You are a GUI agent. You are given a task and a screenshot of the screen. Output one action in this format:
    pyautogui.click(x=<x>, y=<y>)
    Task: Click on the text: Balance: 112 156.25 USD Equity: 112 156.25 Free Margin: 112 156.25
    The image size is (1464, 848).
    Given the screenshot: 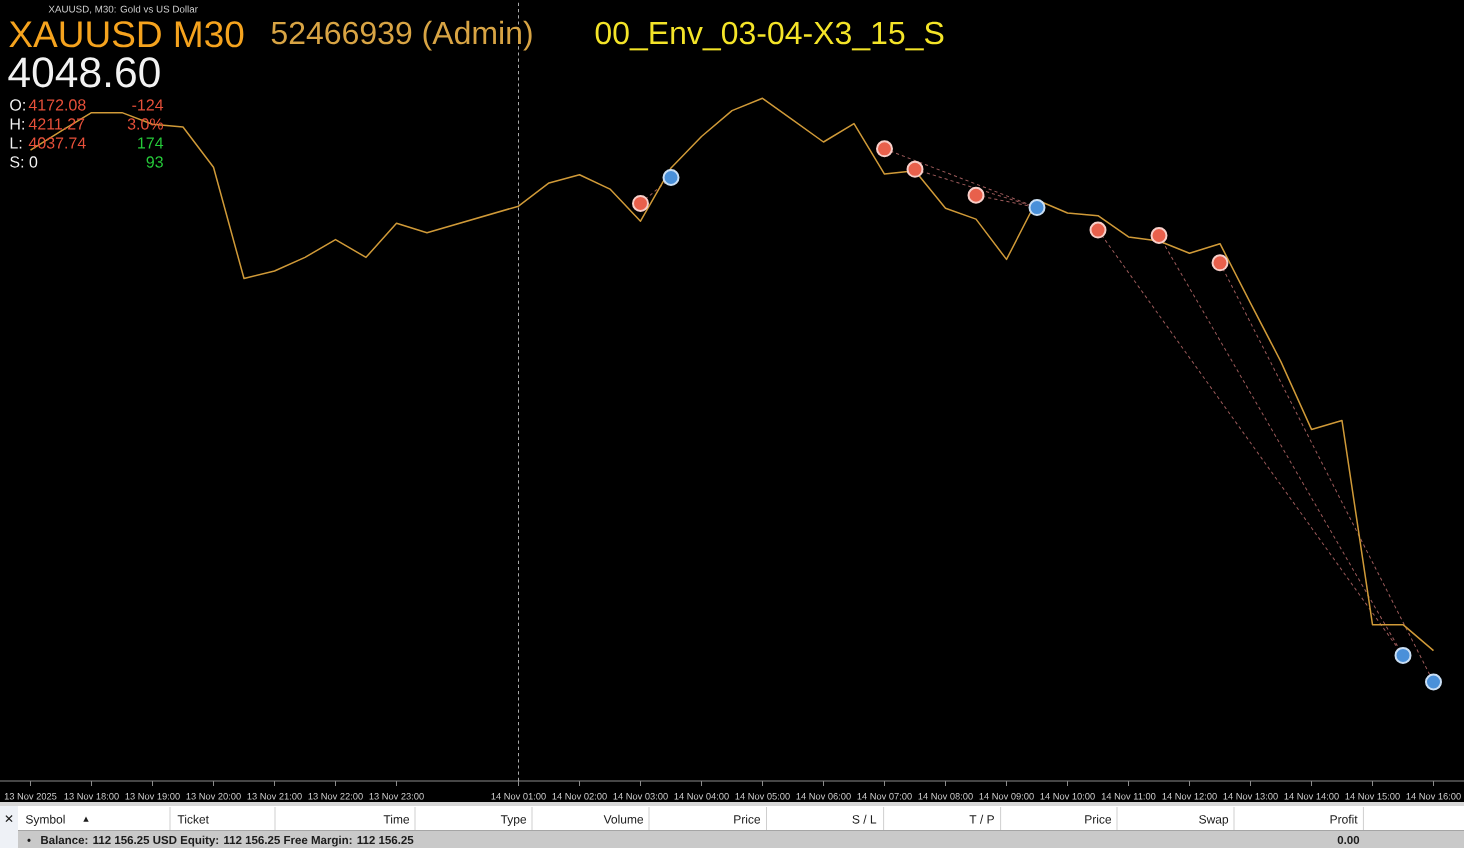 What is the action you would take?
    pyautogui.click(x=227, y=841)
    